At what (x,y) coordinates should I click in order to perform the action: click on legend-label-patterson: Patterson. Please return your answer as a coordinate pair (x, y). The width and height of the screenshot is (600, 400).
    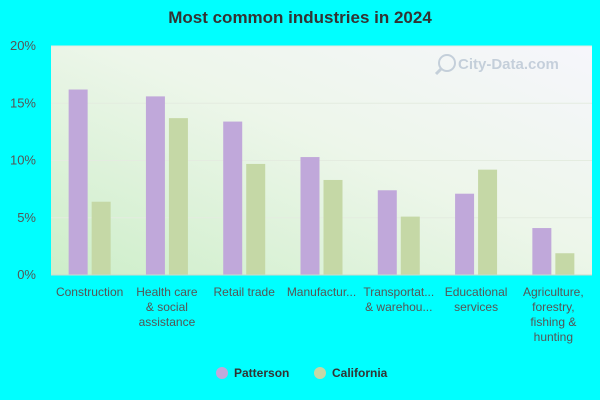
    Looking at the image, I should click on (261, 373).